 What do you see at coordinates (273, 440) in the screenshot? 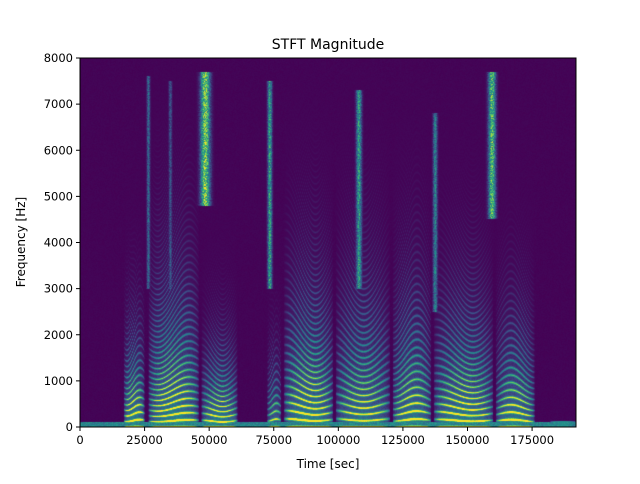
I see `x-tick-label: 75000` at bounding box center [273, 440].